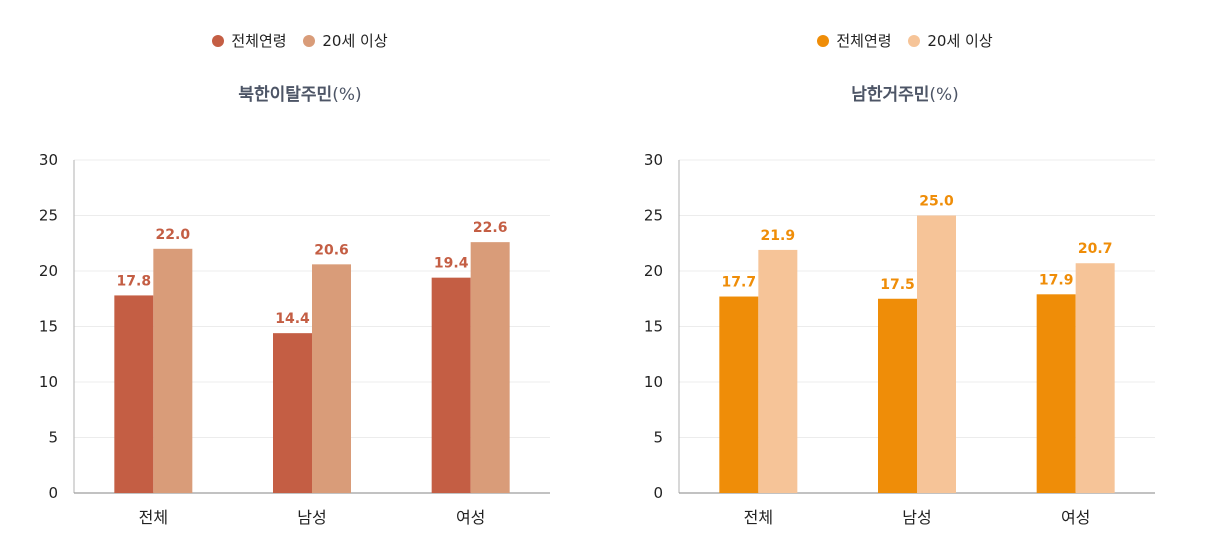  What do you see at coordinates (173, 235) in the screenshot?
I see `data-label: 22.0` at bounding box center [173, 235].